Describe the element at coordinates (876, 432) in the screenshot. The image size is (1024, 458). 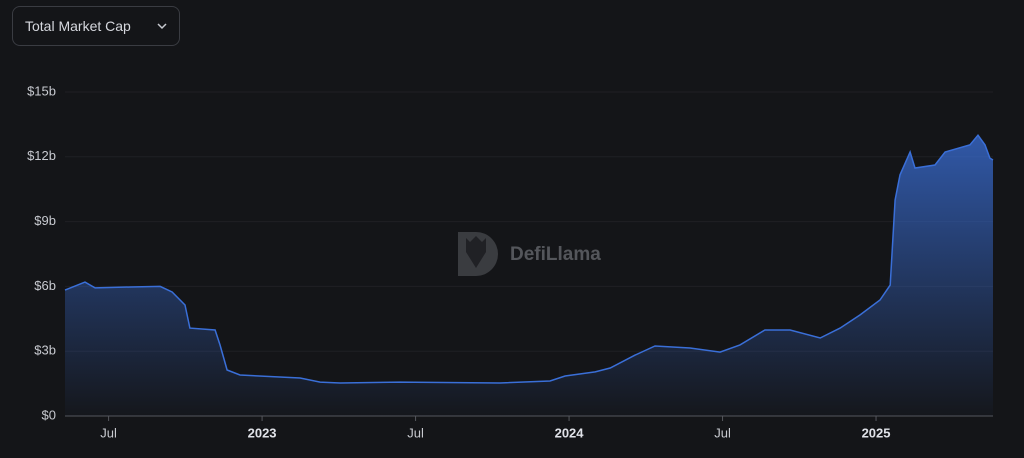
I see `x-tick-label: 2025` at that location.